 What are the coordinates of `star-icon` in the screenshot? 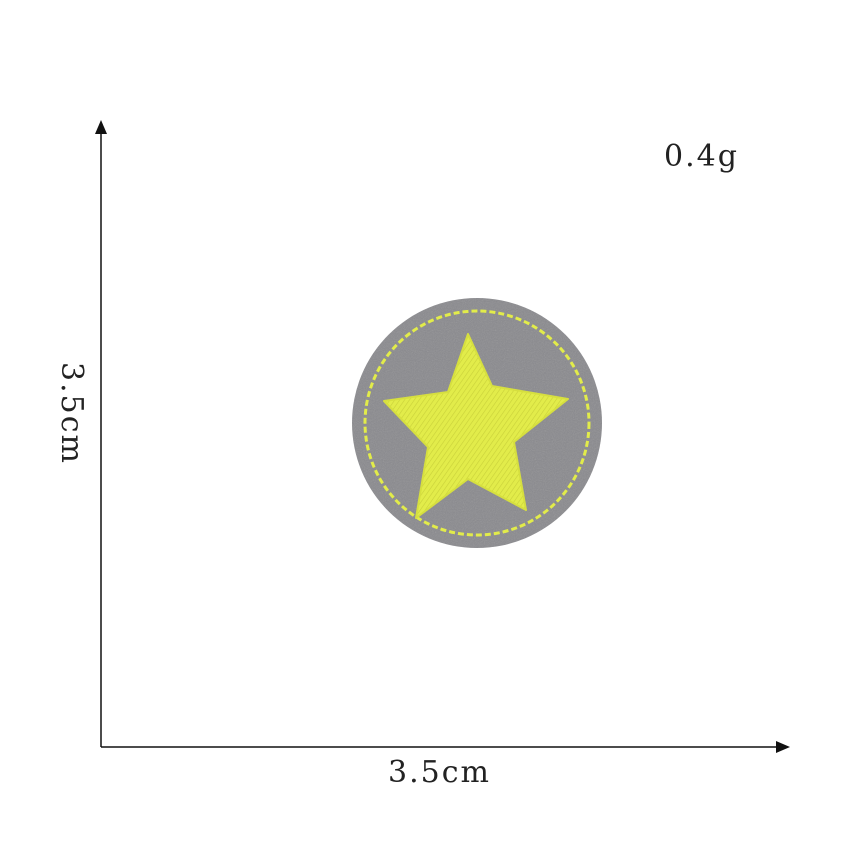 It's located at (476, 426).